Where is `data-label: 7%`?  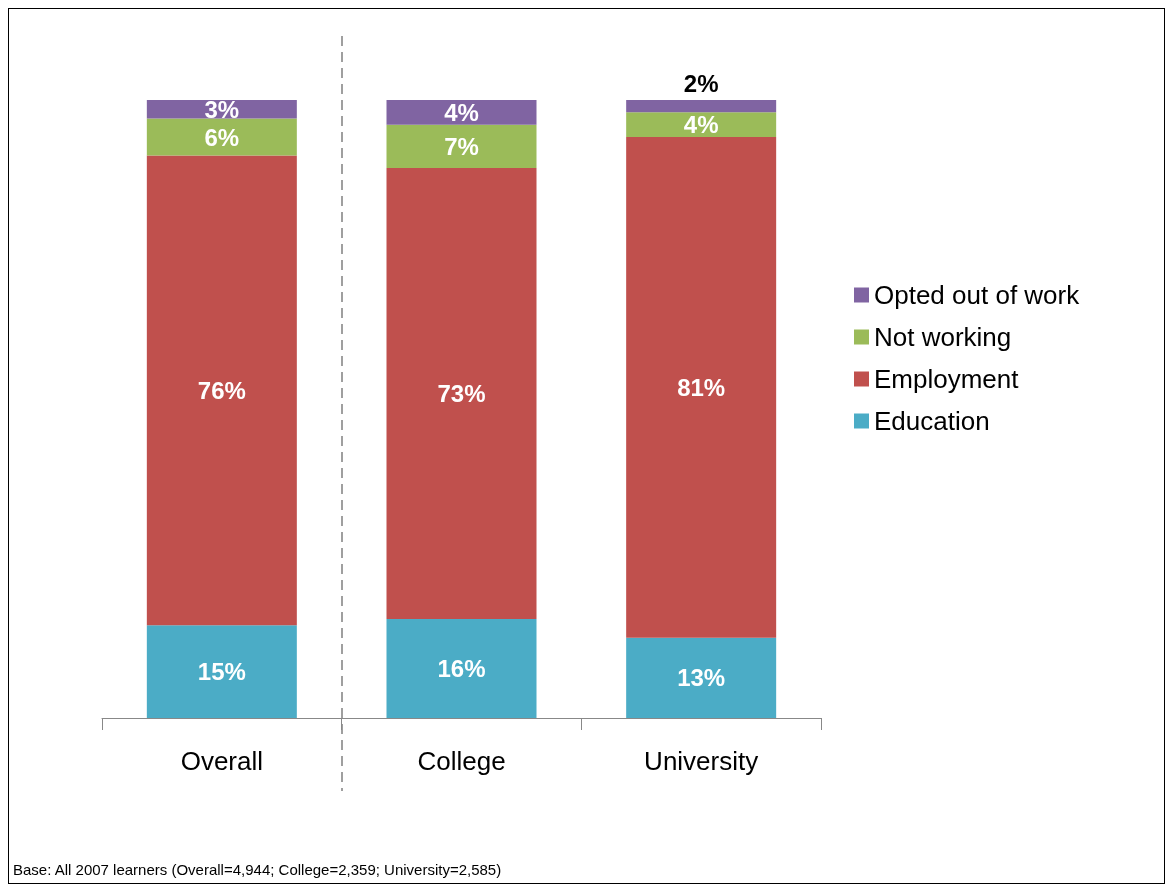
data-label: 7% is located at coordinates (461, 146).